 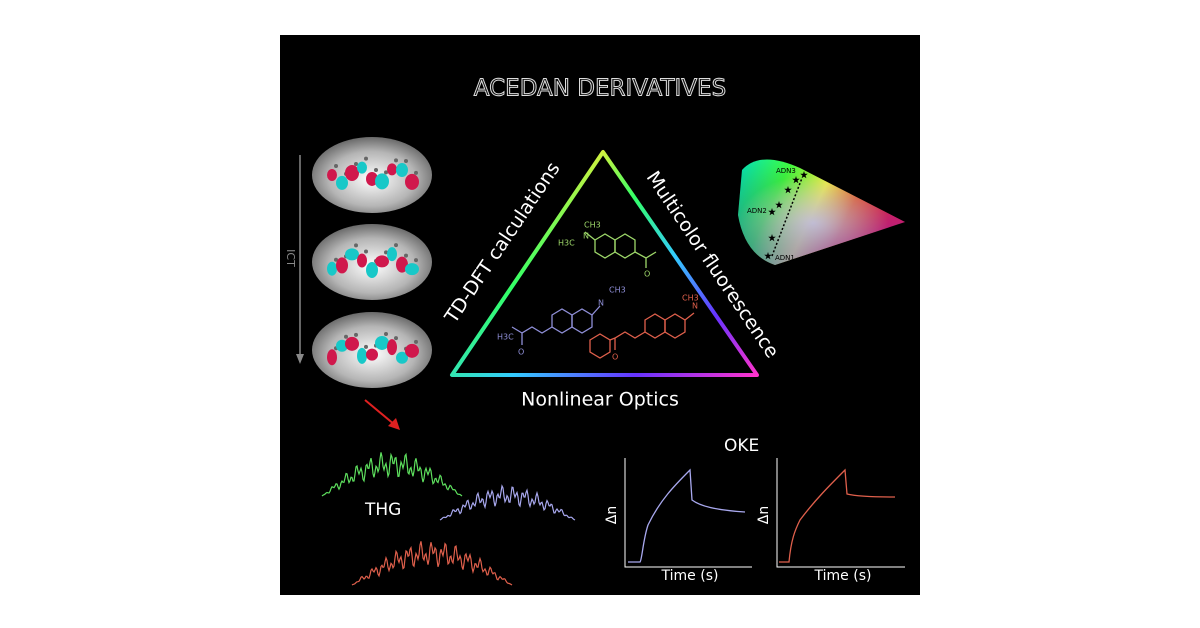 I want to click on cie-label: ADN2, so click(x=757, y=211).